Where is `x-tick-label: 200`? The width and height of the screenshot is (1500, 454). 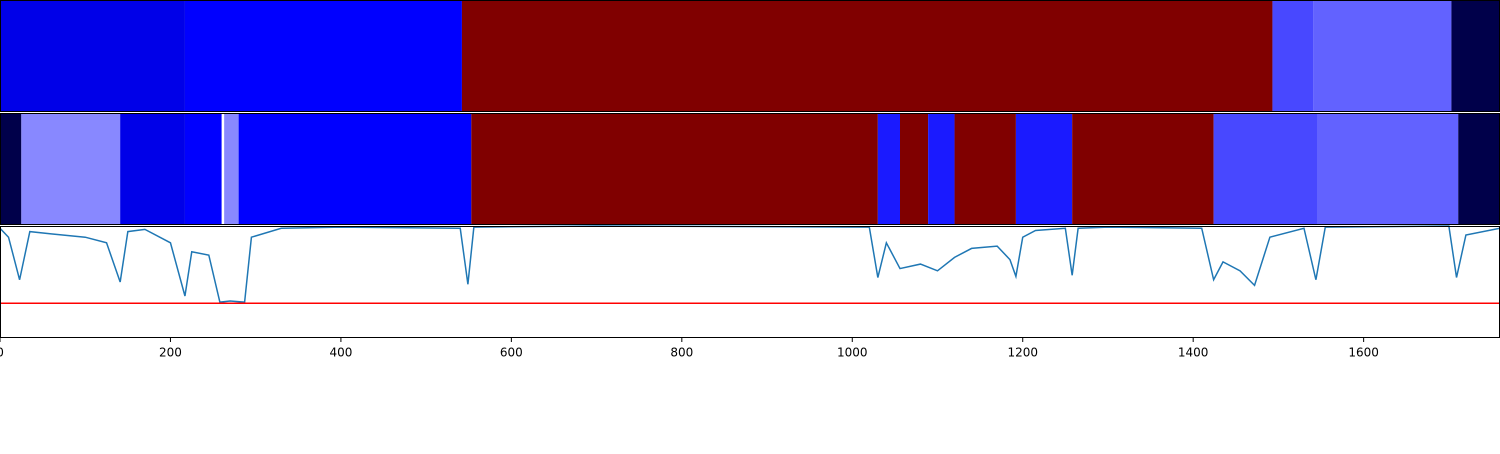
x-tick-label: 200 is located at coordinates (170, 353).